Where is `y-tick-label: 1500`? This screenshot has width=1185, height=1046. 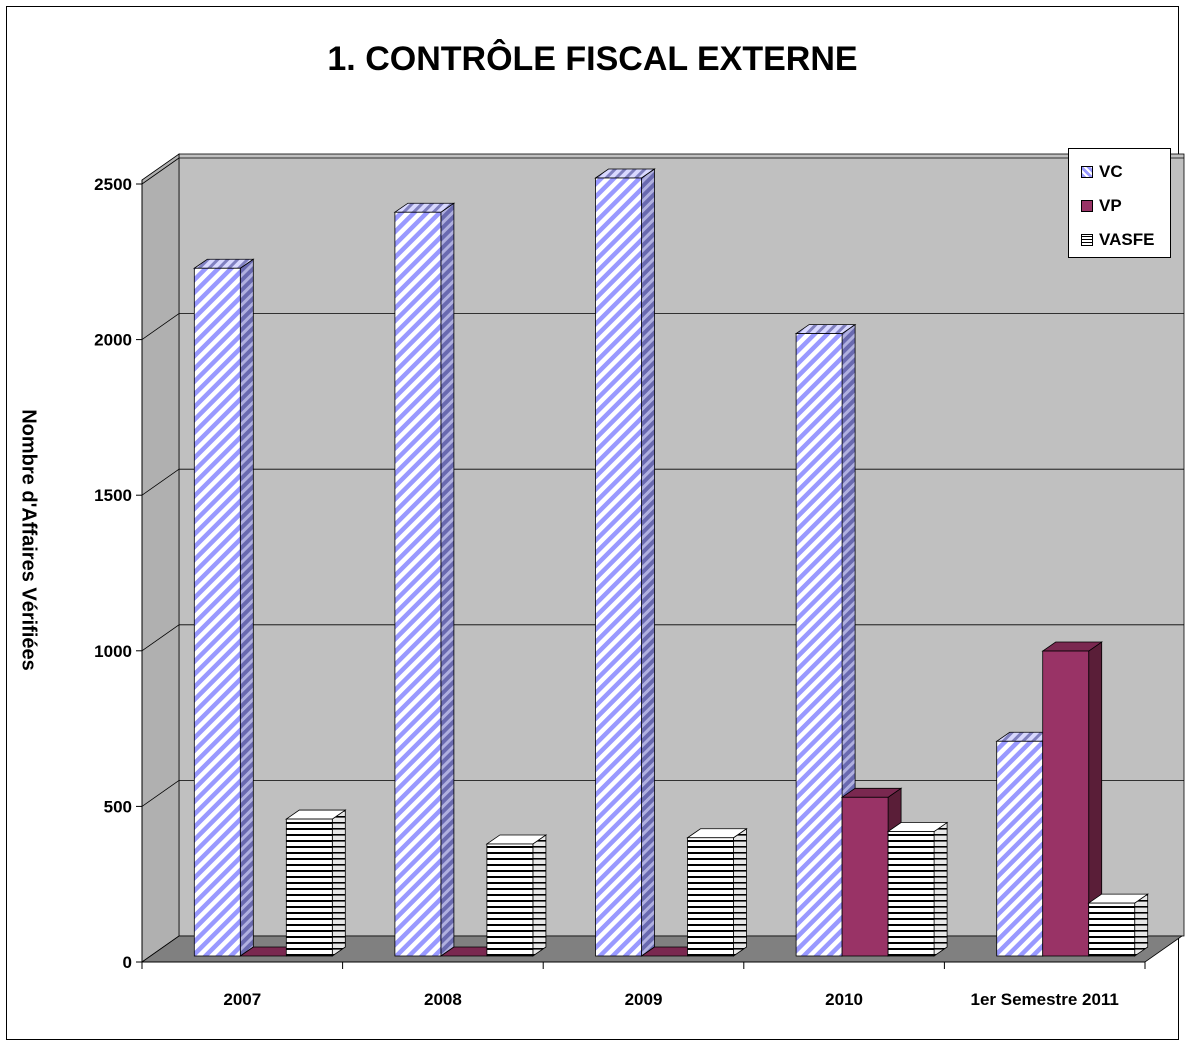
y-tick-label: 1500 is located at coordinates (113, 495).